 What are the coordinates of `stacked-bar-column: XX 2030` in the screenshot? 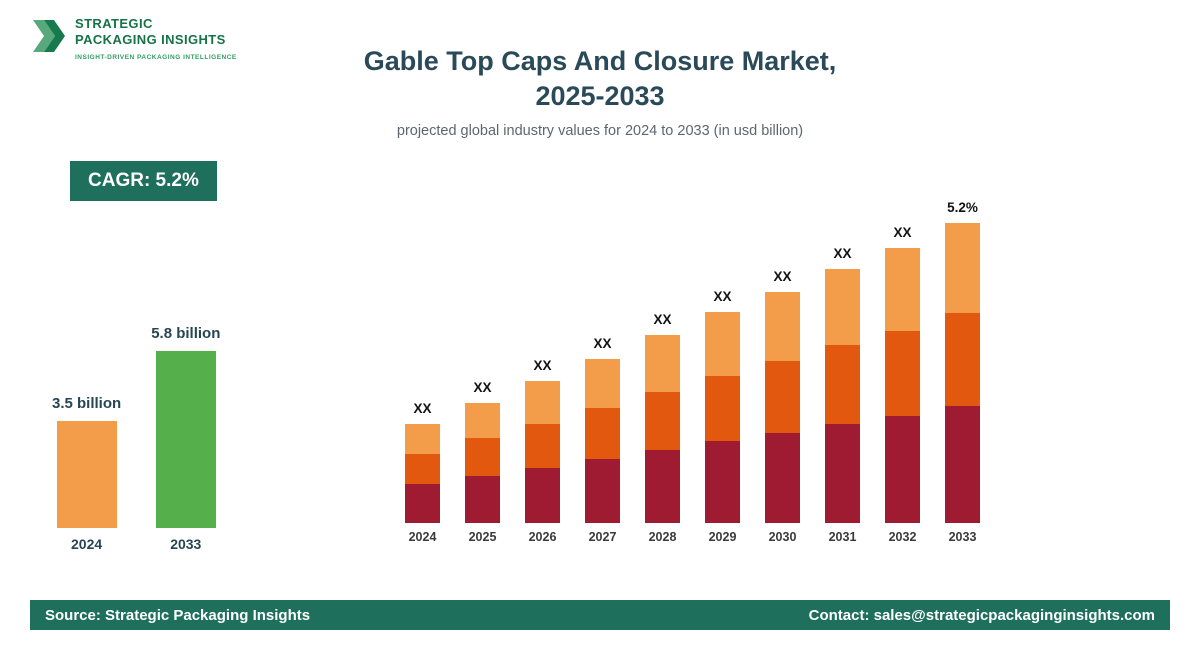 It's located at (782, 406).